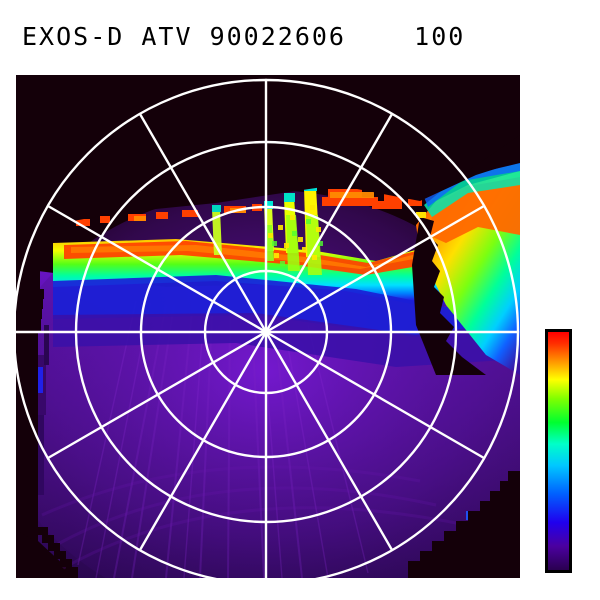 The height and width of the screenshot is (600, 600). What do you see at coordinates (41, 310) in the screenshot?
I see `left-edge-stairs` at bounding box center [41, 310].